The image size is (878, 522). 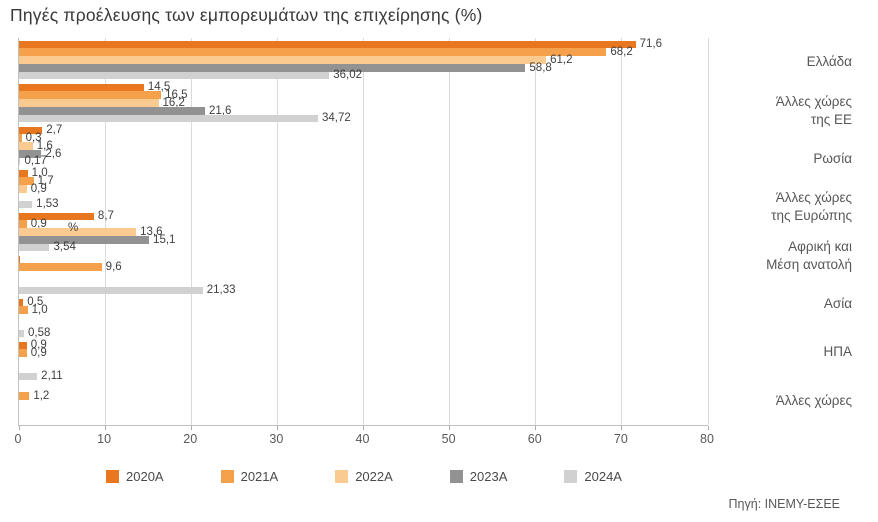 What do you see at coordinates (44, 145) in the screenshot?
I see `value-label: 1,6` at bounding box center [44, 145].